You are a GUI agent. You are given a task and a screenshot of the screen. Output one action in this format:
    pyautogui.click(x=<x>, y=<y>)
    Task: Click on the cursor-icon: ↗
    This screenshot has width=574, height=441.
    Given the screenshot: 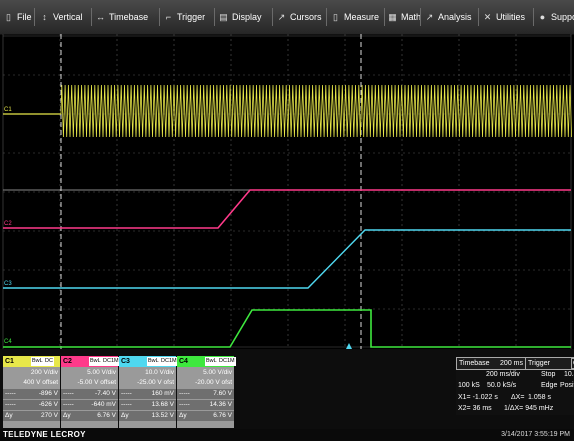 What is the action you would take?
    pyautogui.click(x=281, y=17)
    